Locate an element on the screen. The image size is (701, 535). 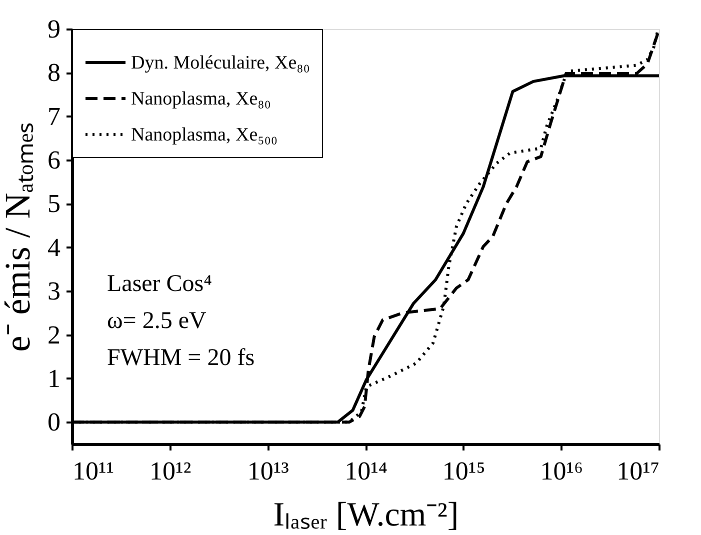
x-tick-label: 10¹⁴ is located at coordinates (366, 471).